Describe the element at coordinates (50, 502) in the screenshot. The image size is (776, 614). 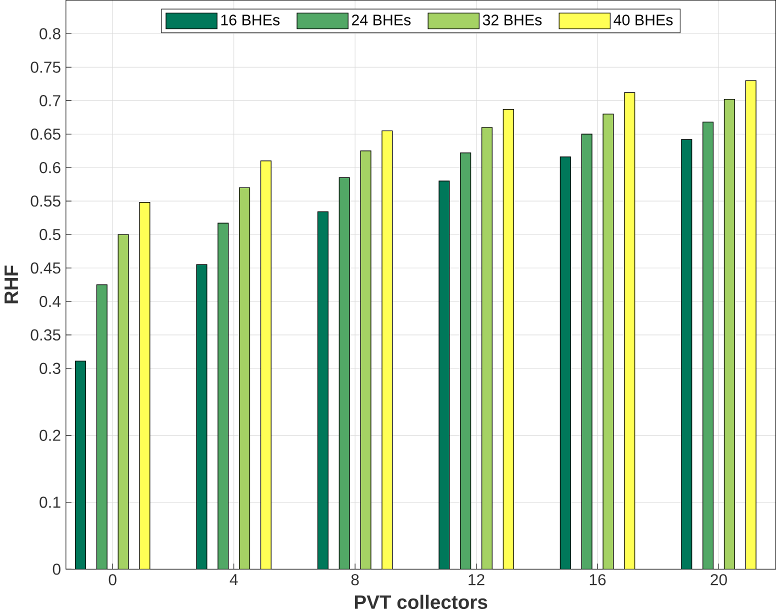
I see `y-tick-label: 0.1` at that location.